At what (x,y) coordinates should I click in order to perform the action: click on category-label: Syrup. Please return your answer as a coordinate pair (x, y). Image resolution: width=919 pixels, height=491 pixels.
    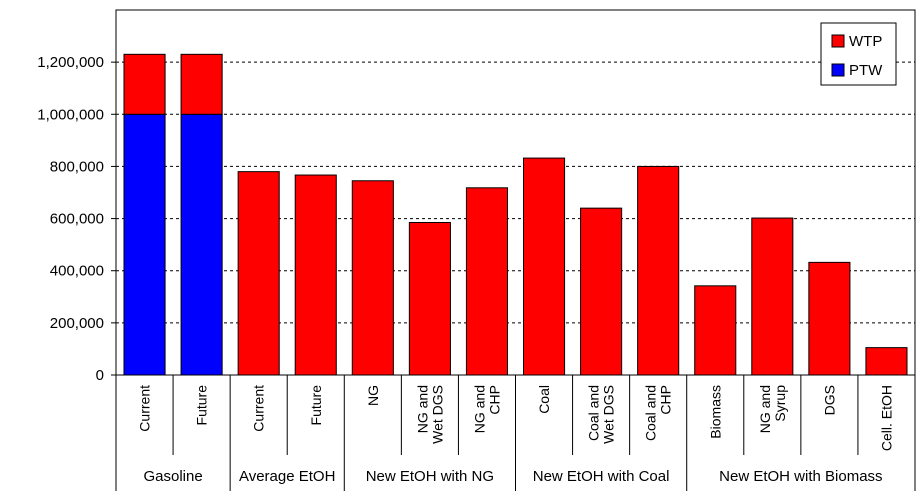
    Looking at the image, I should click on (780, 403).